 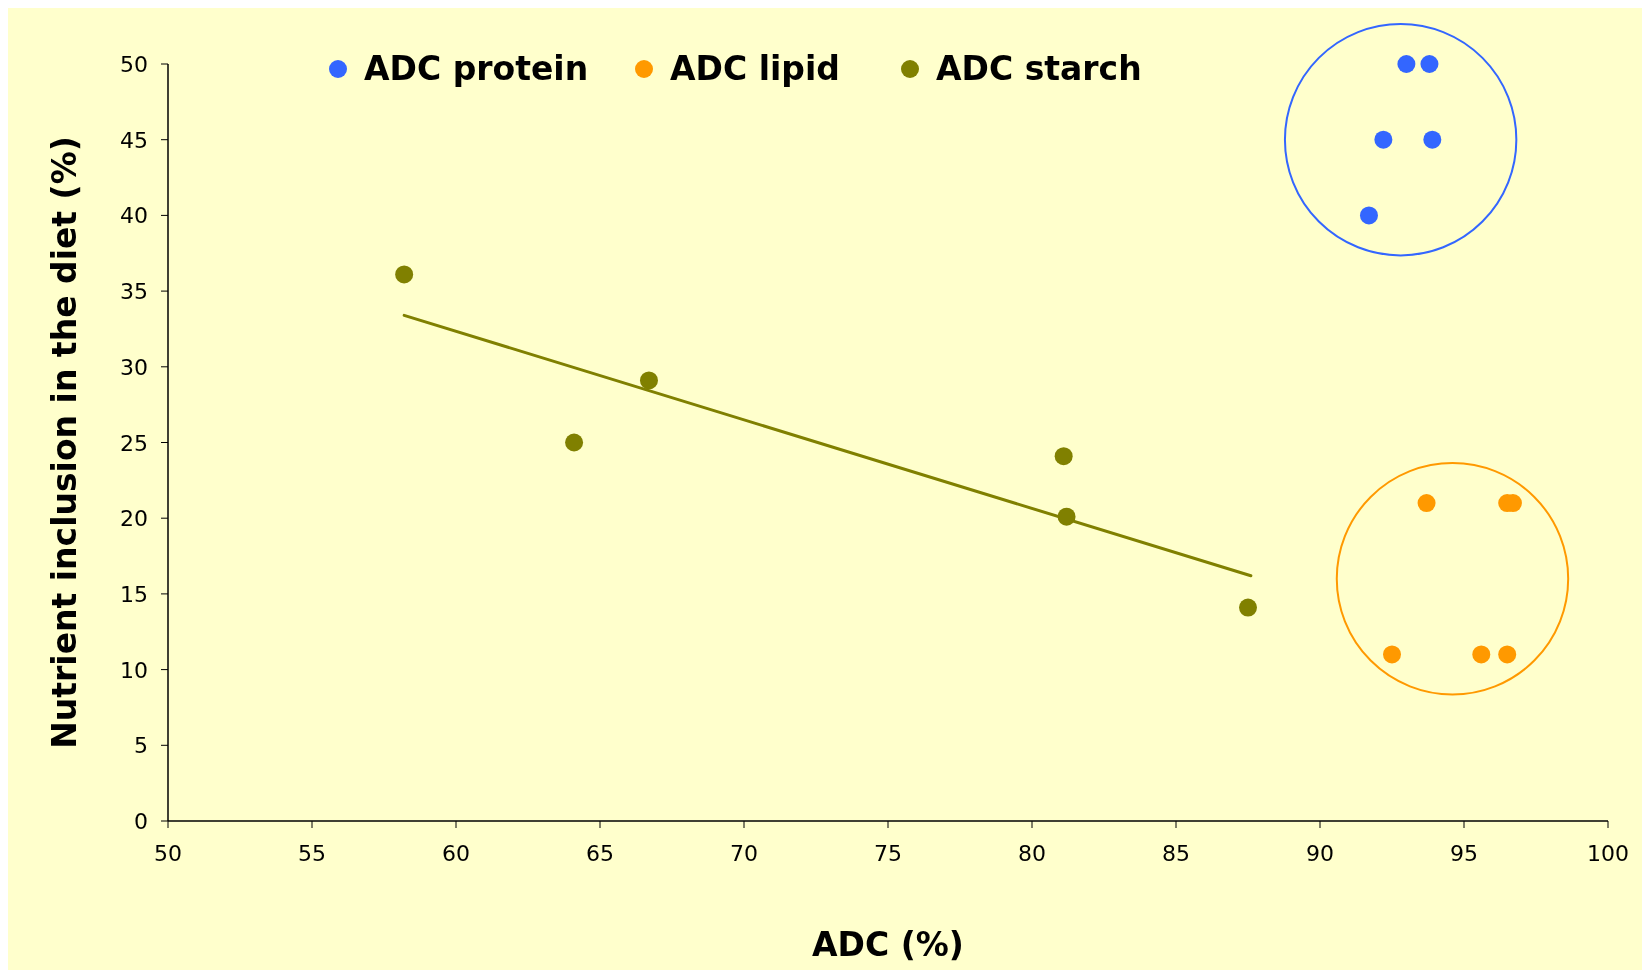 I want to click on y-tick-label: 25, so click(x=134, y=443).